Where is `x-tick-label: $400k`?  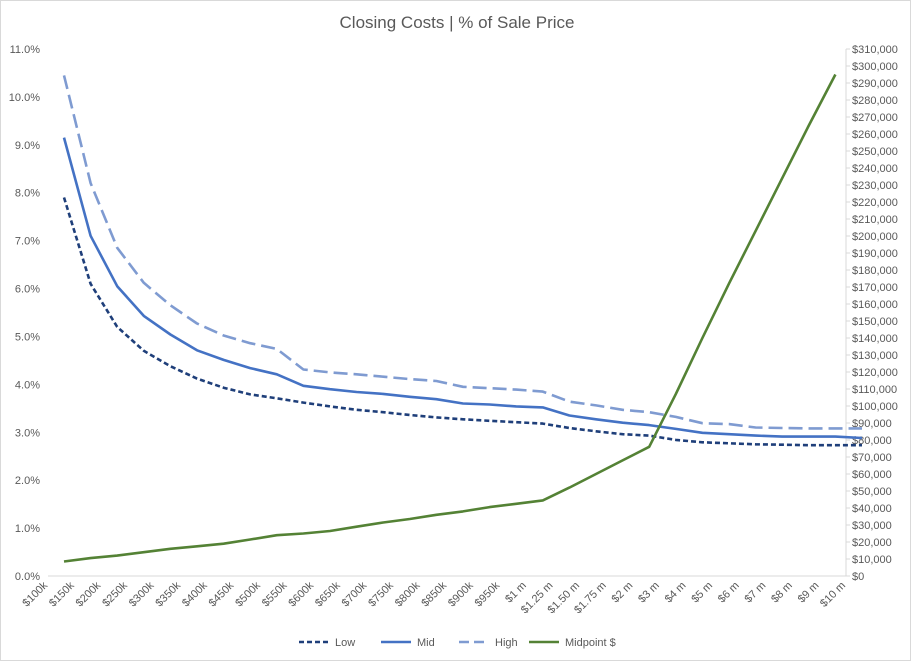
x-tick-label: $400k is located at coordinates (195, 594).